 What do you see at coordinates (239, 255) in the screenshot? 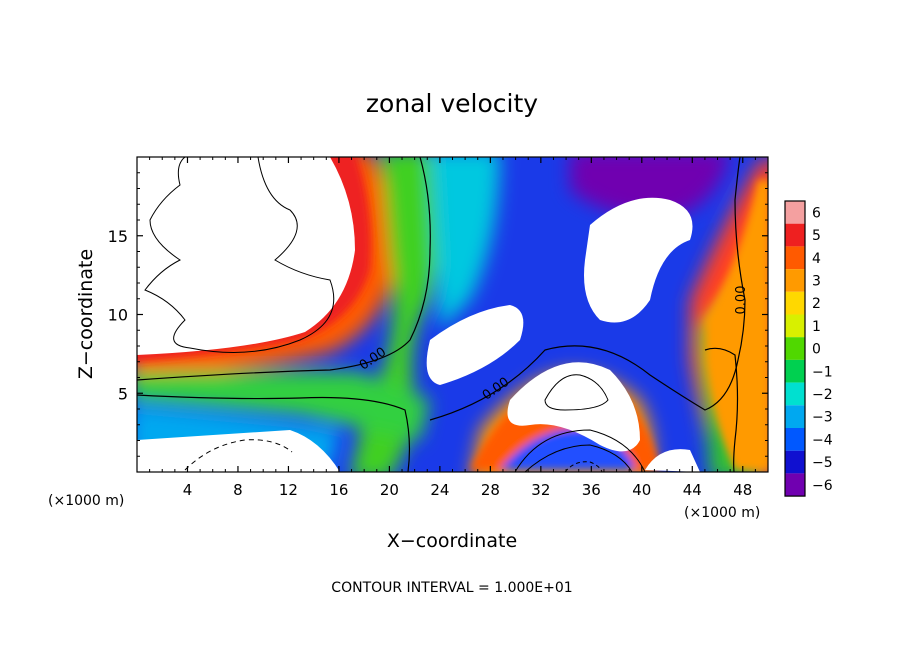
I see `inner-contour-left` at bounding box center [239, 255].